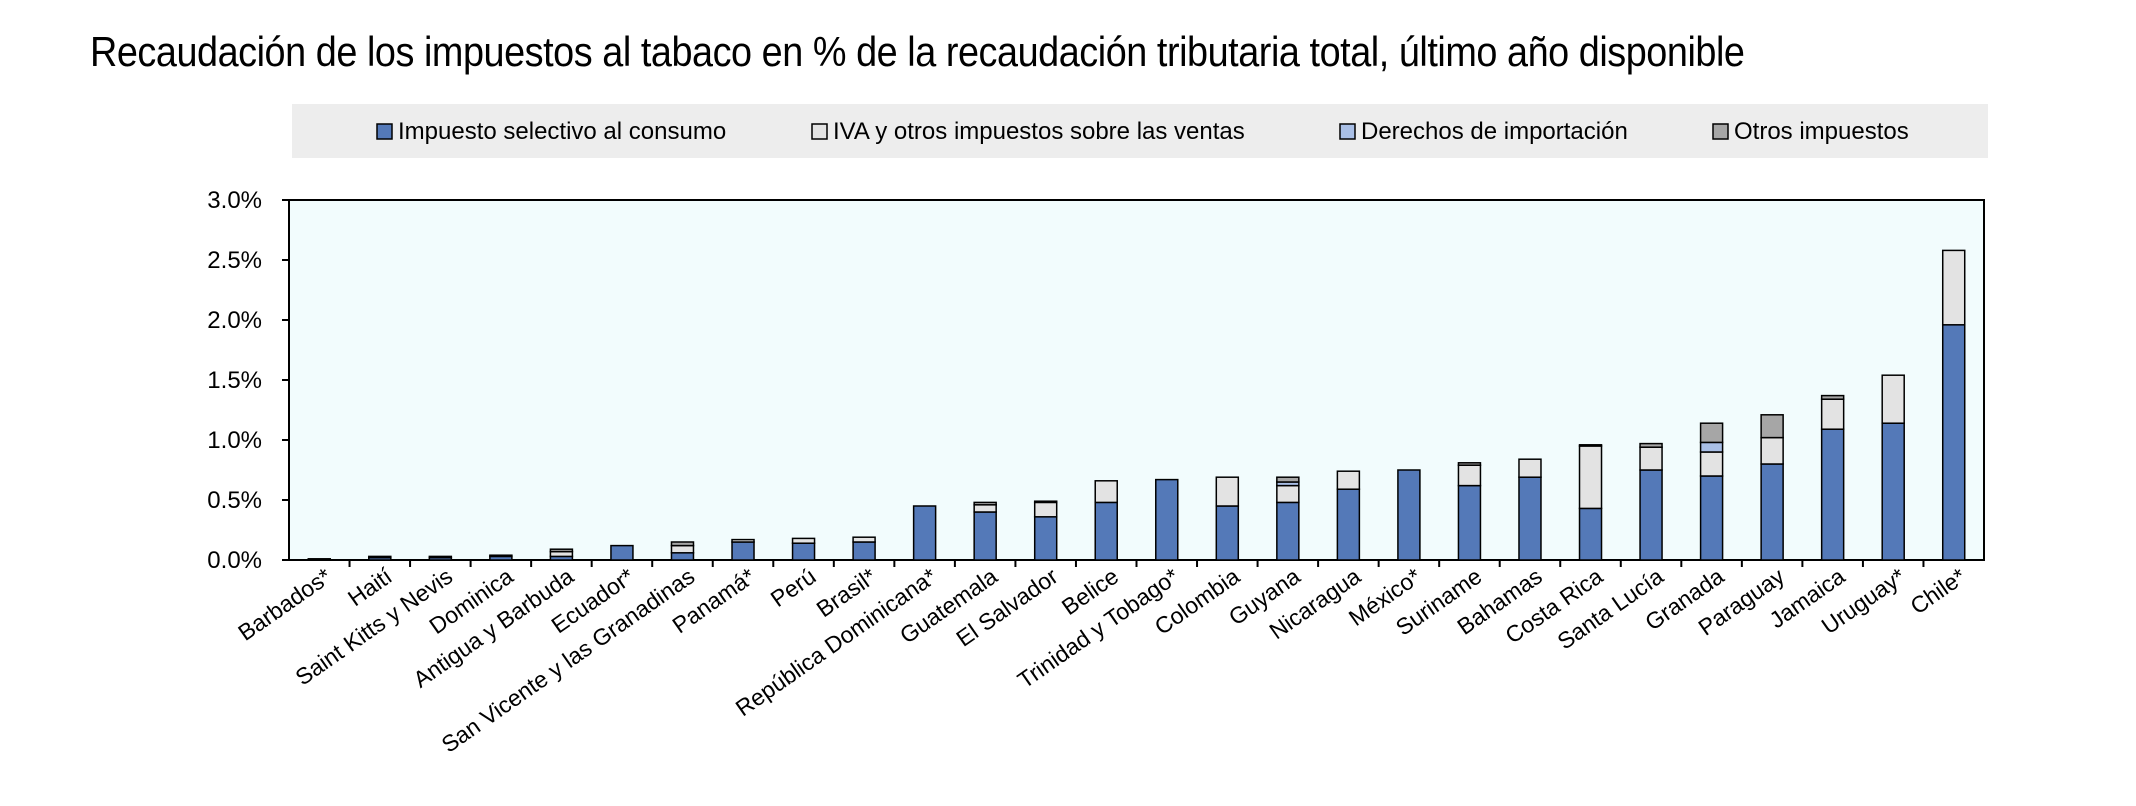  Describe the element at coordinates (234, 560) in the screenshot. I see `y-tick-label: 0.0%` at that location.